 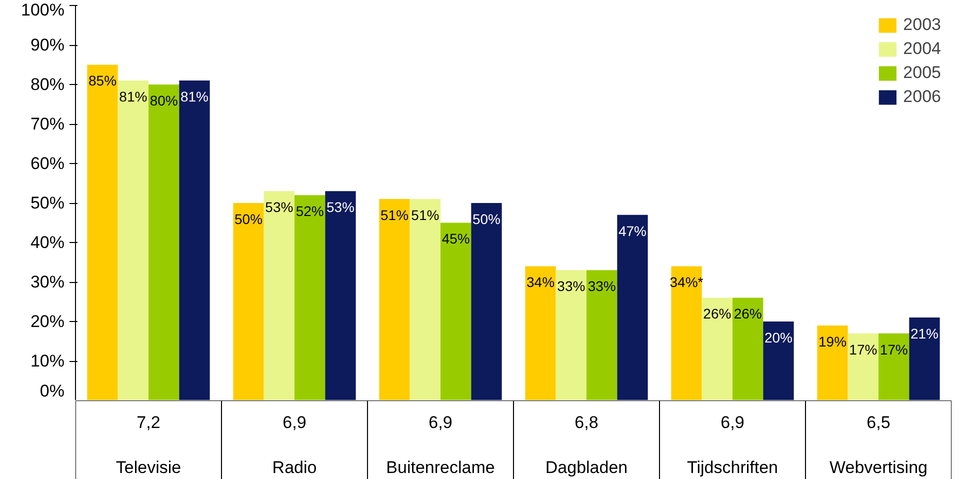 I want to click on y-tick-label: 80%, so click(x=47, y=84).